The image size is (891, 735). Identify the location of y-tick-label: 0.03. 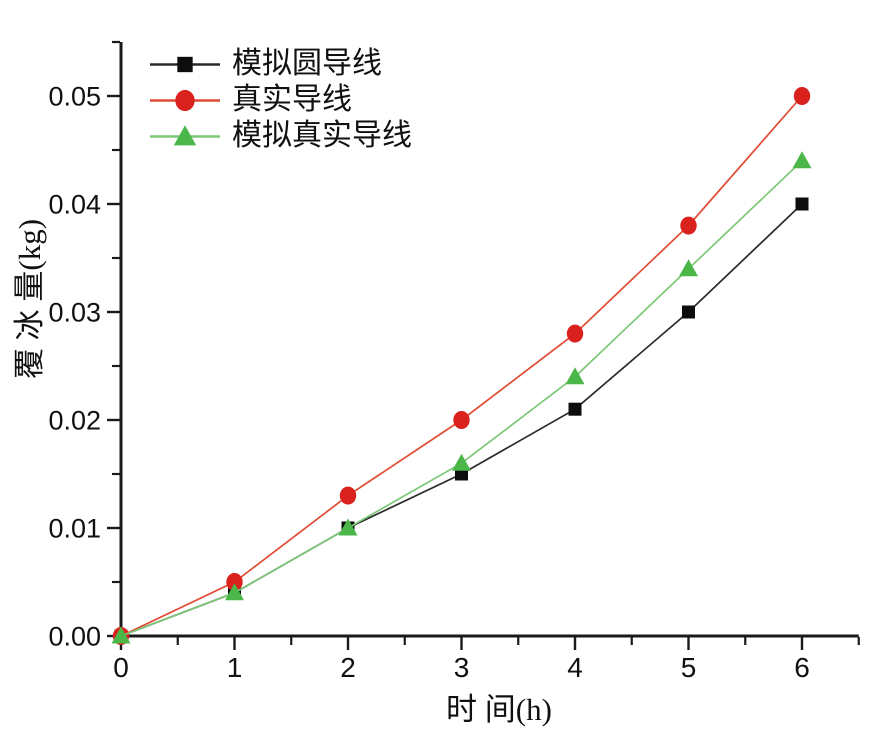
(74, 313).